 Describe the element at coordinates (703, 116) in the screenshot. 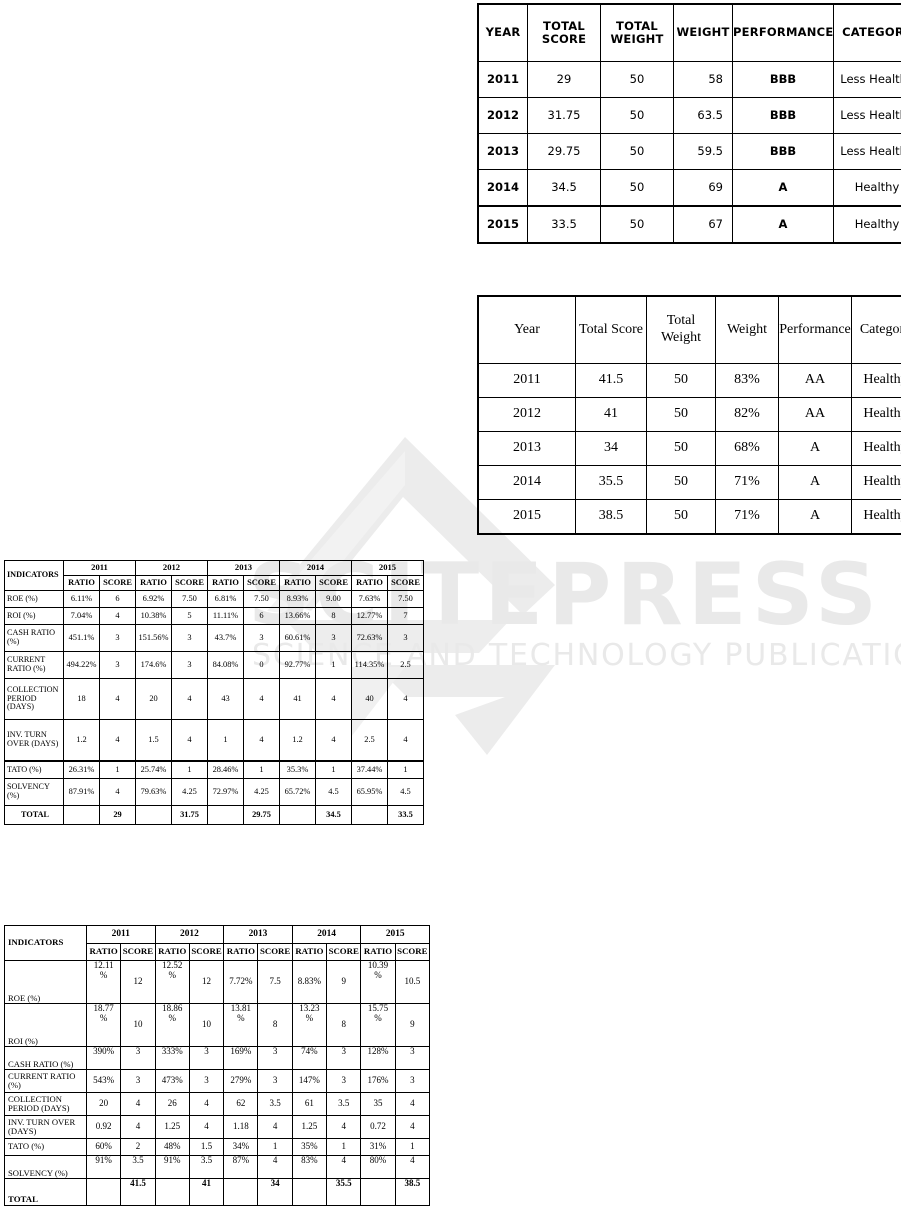

I see `cell-weight: 63.5` at that location.